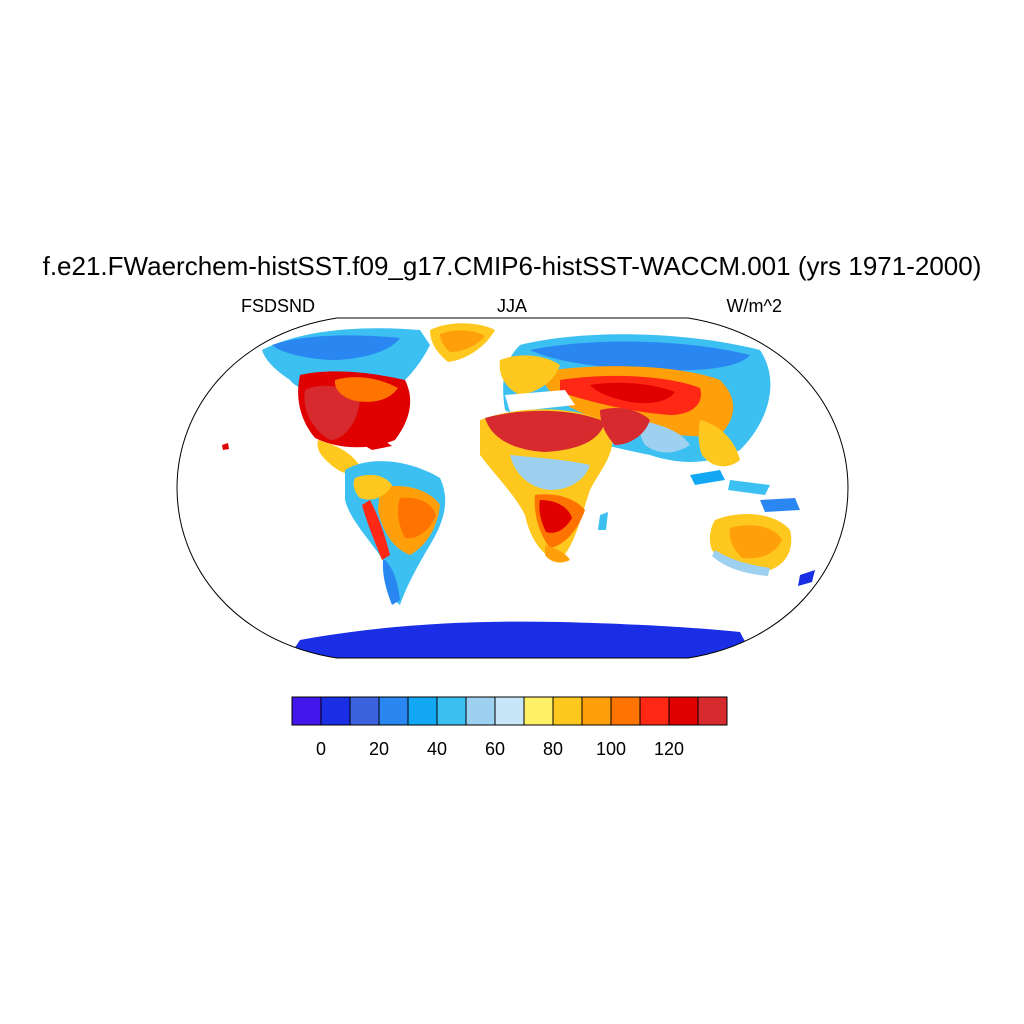 Image resolution: width=1024 pixels, height=1024 pixels. I want to click on colorbar-tick-label: 120, so click(669, 749).